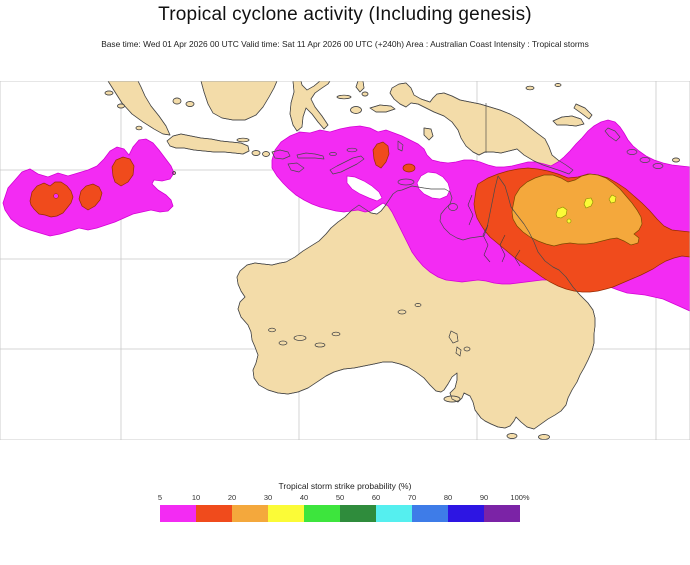 The image size is (690, 565). Describe the element at coordinates (448, 497) in the screenshot. I see `legend-tick-label: 80` at that location.